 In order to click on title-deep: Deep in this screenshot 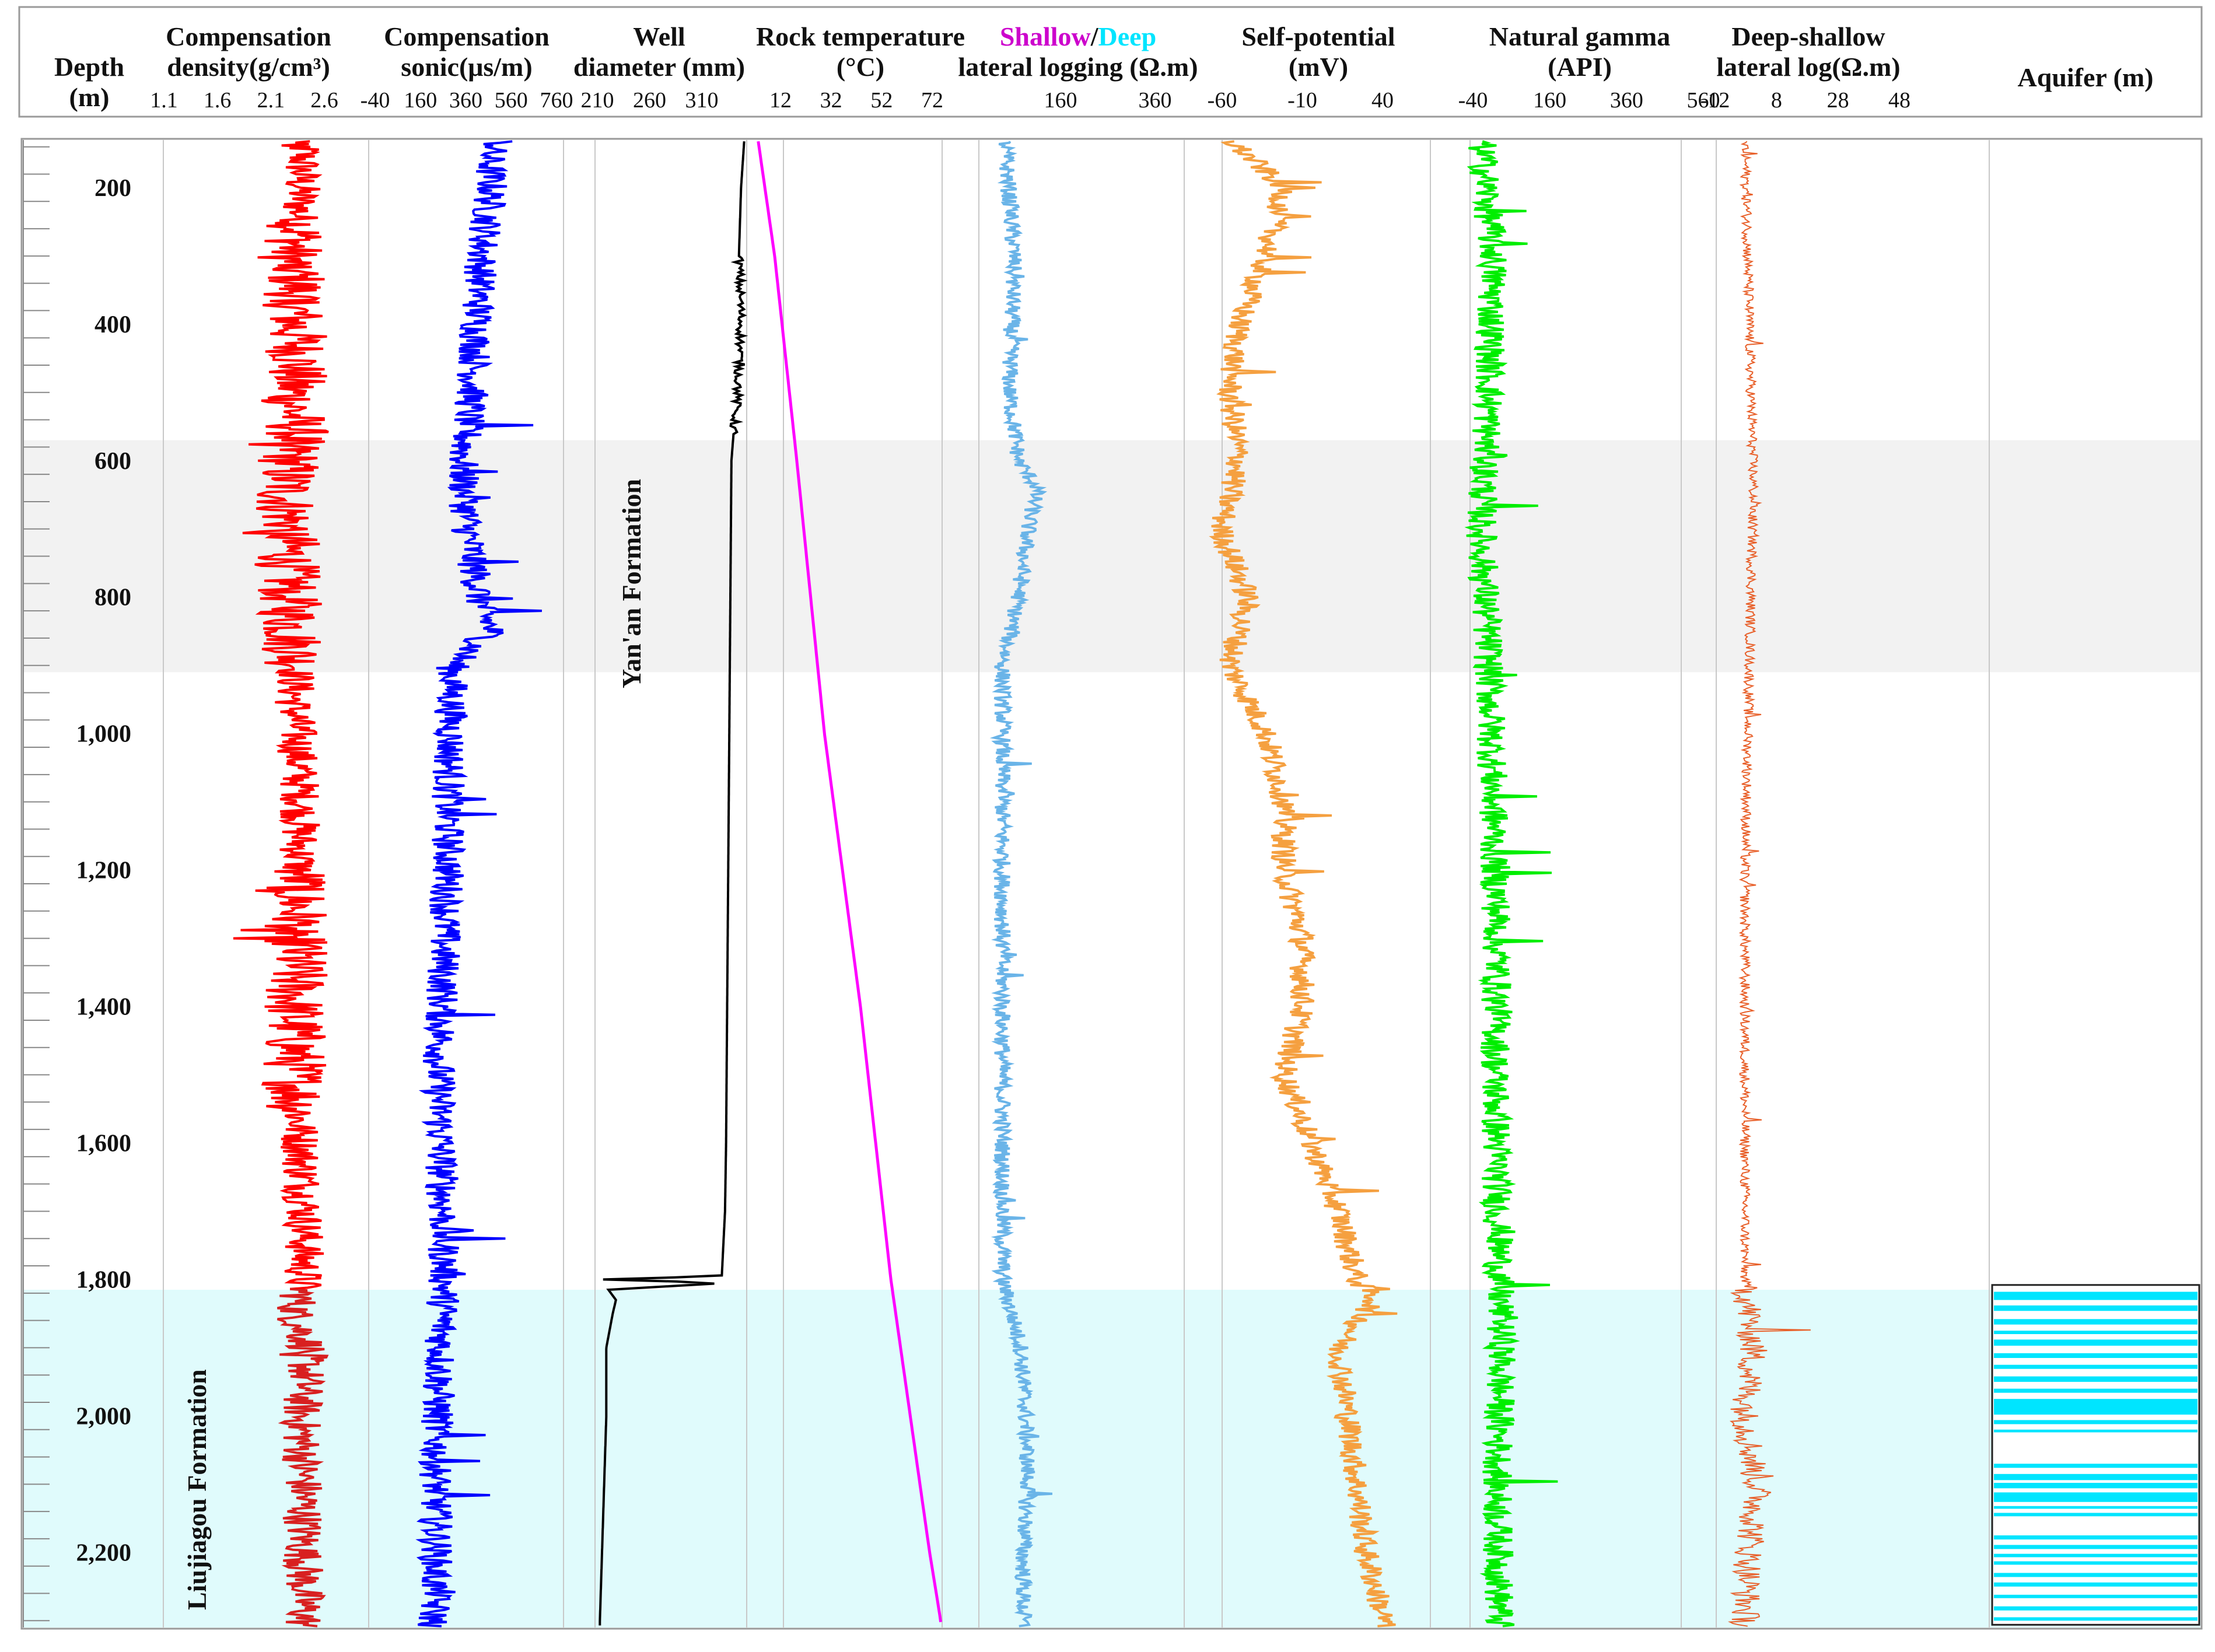, I will do `click(1127, 36)`.